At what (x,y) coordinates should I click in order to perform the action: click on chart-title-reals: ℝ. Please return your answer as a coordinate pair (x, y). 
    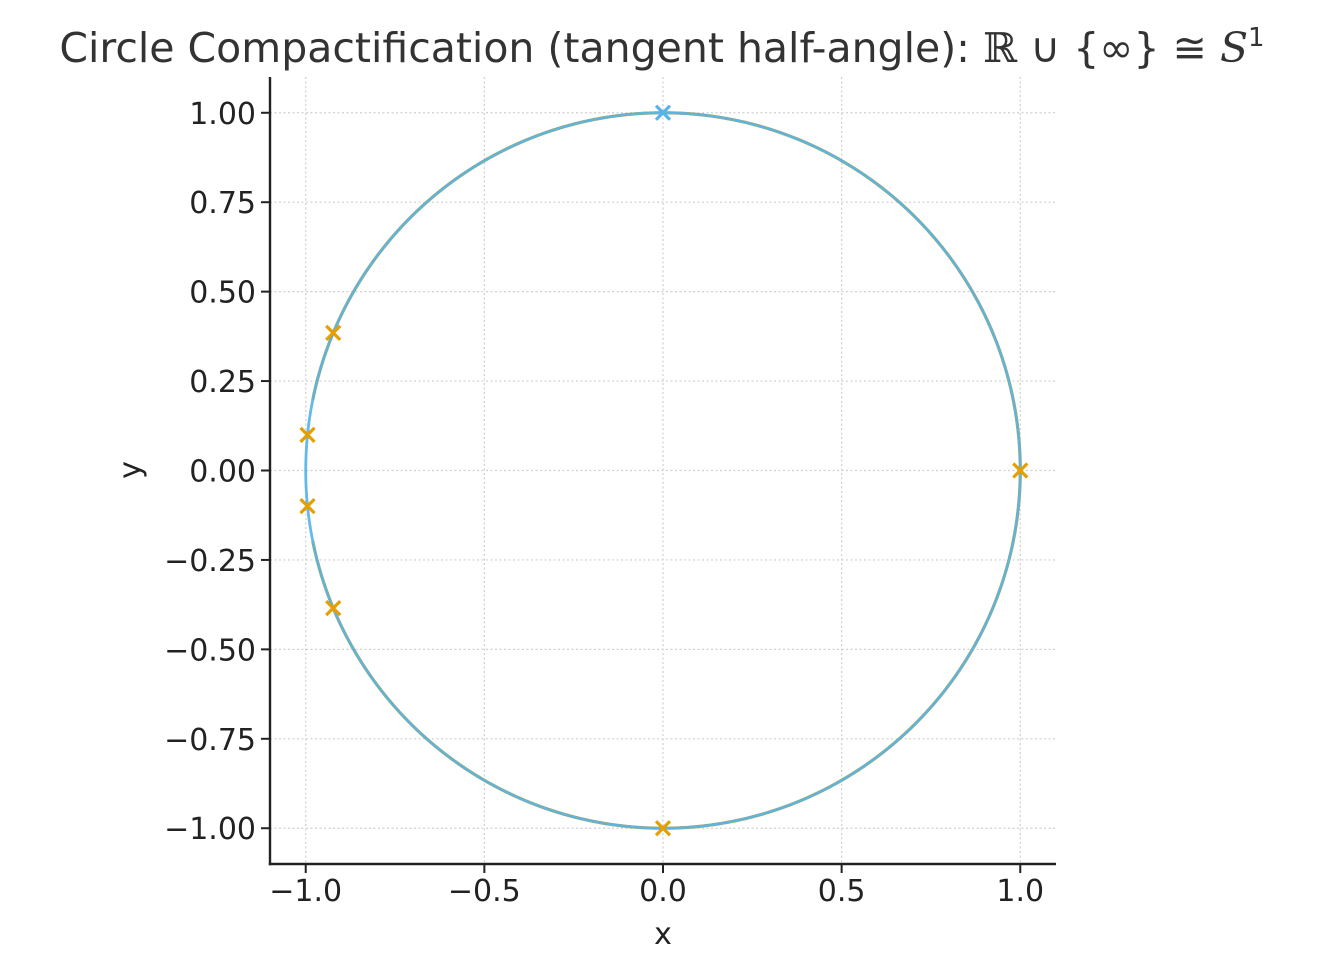
    Looking at the image, I should click on (1000, 48).